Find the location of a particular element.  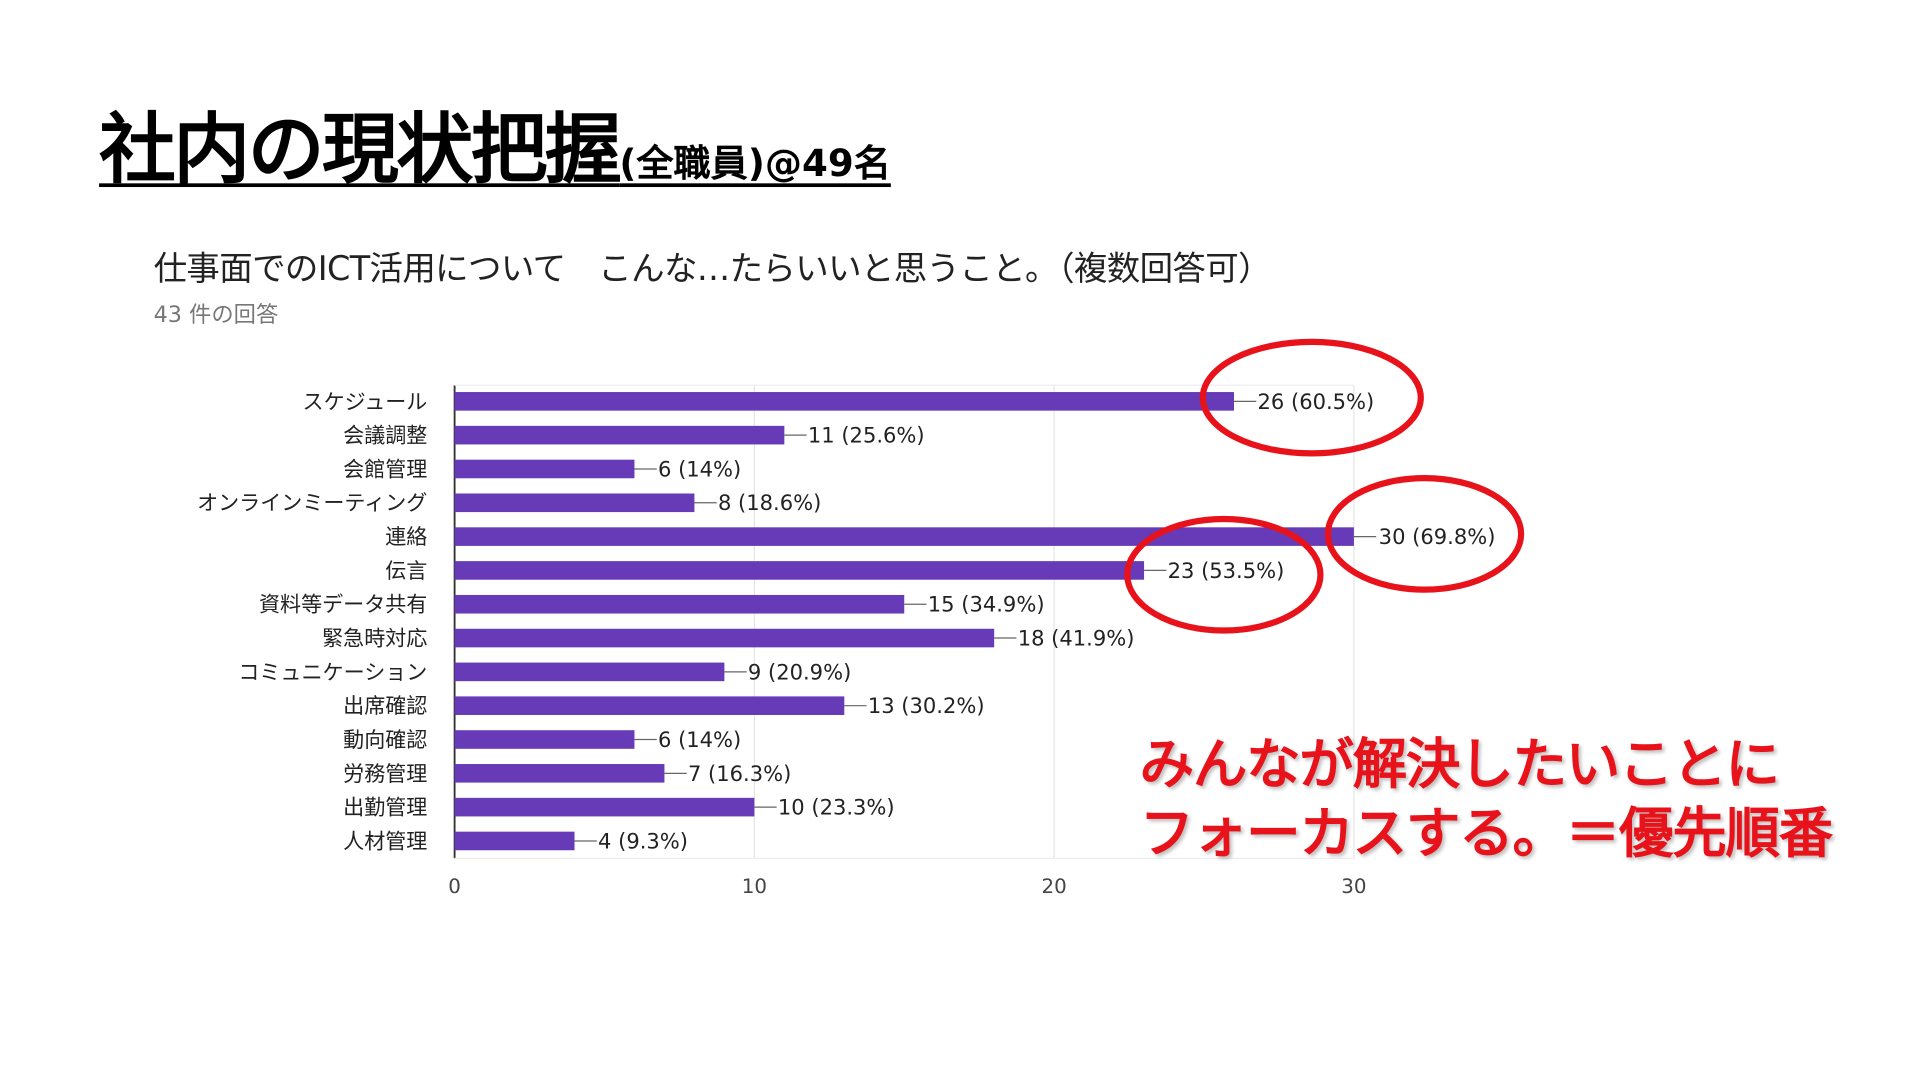

category-label: 出席確認 is located at coordinates (385, 705).